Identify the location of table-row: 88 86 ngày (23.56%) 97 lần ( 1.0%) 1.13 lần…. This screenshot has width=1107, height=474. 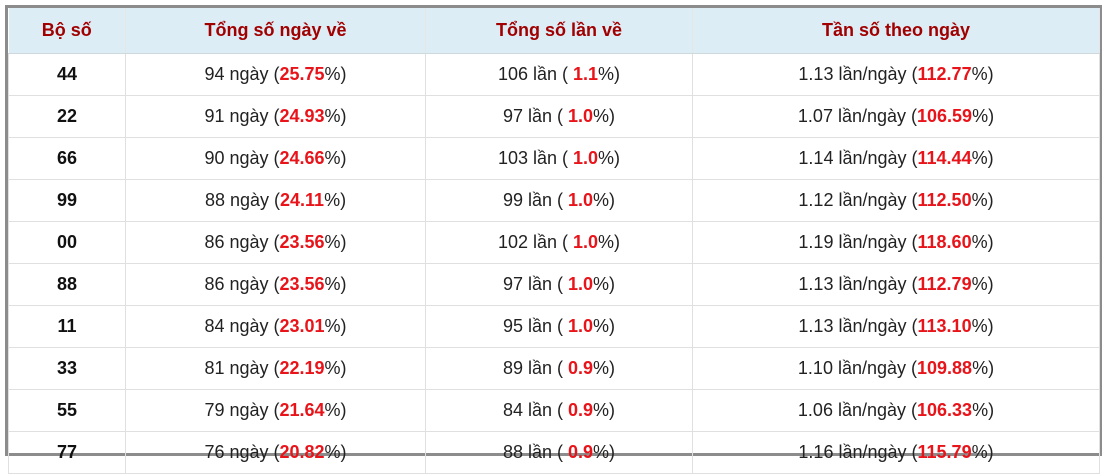
(554, 284).